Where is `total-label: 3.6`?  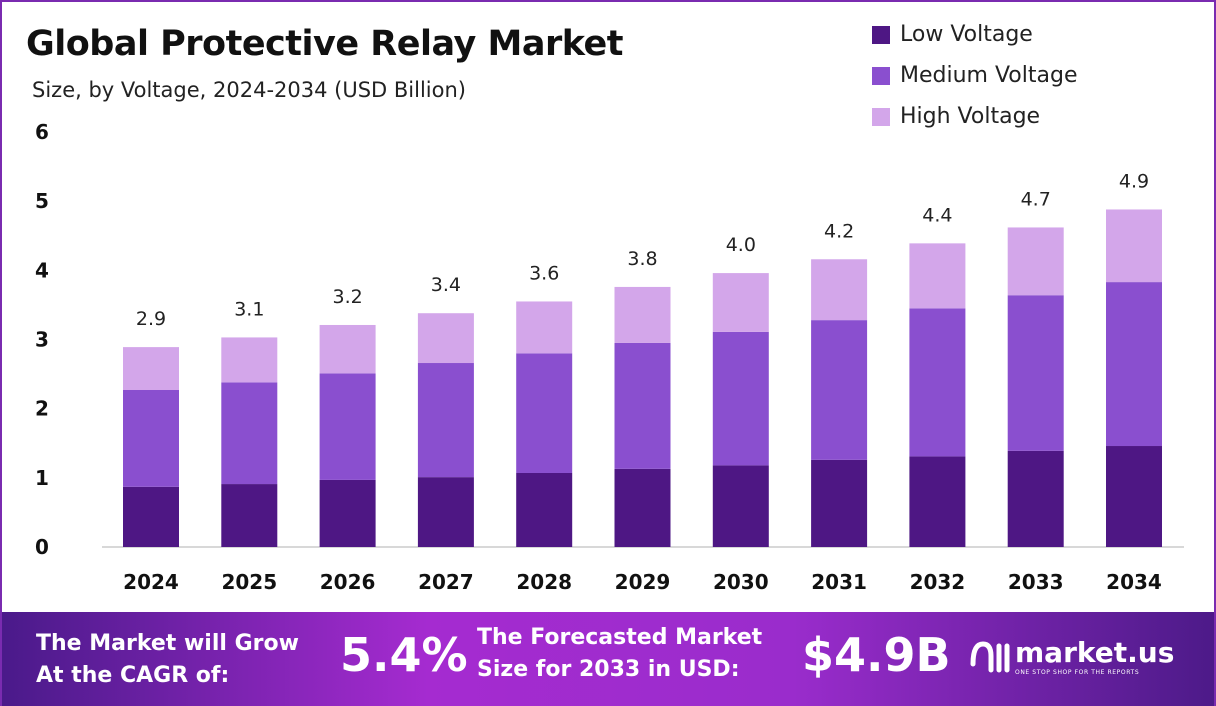
total-label: 3.6 is located at coordinates (544, 273).